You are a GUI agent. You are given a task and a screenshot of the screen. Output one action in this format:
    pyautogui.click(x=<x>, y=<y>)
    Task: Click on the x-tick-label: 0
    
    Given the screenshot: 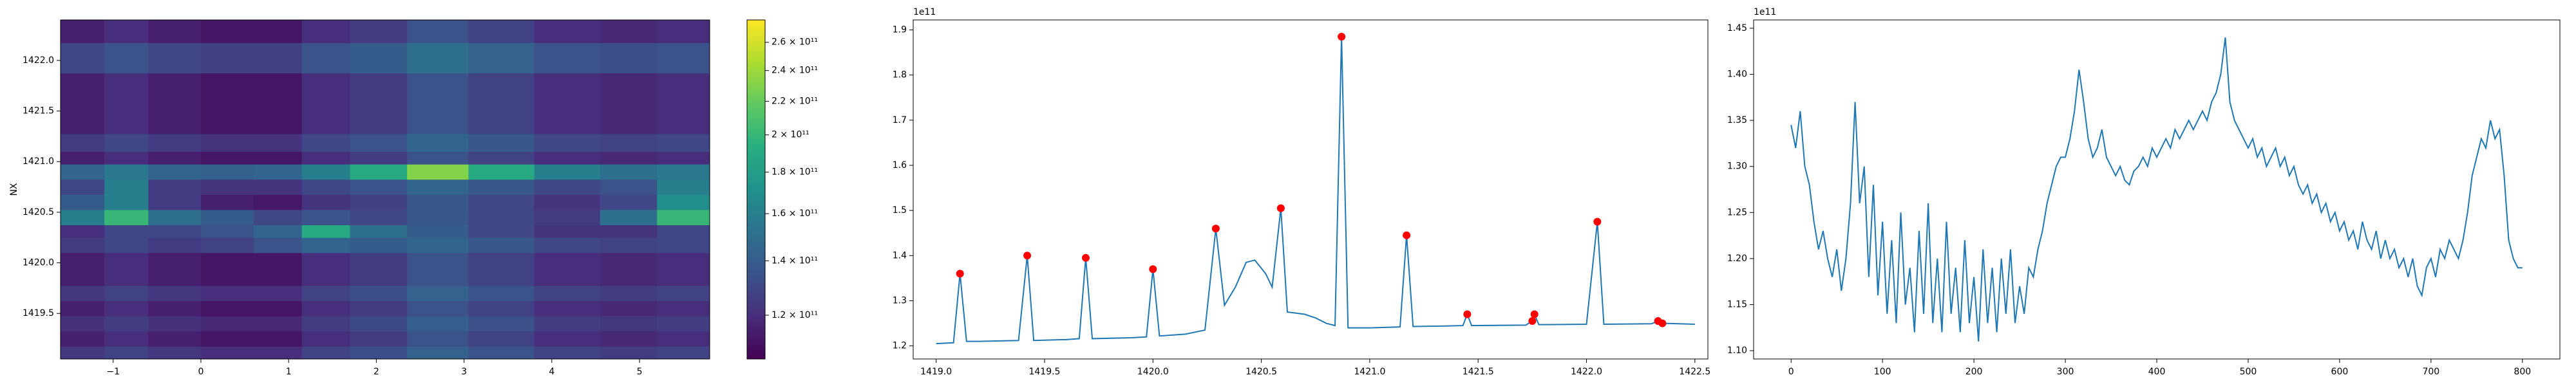 What is the action you would take?
    pyautogui.click(x=201, y=372)
    